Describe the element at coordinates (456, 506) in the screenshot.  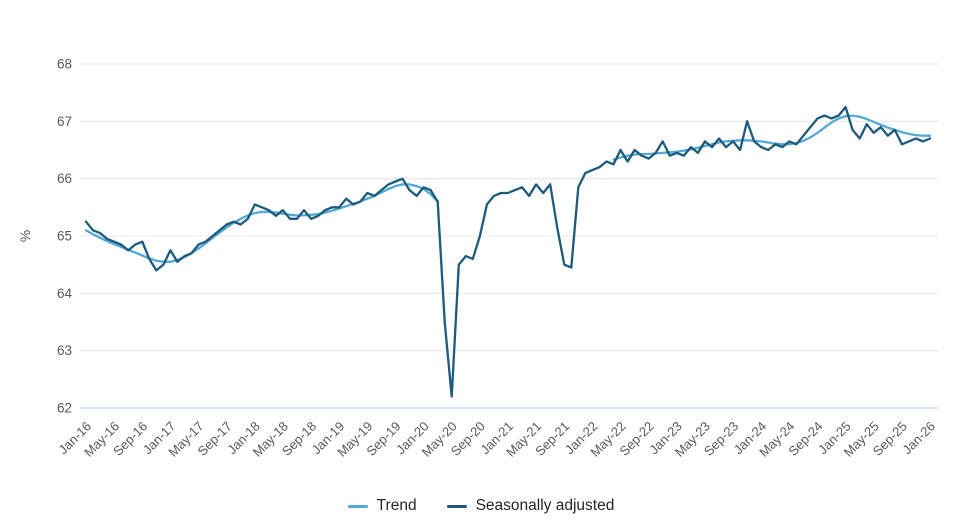
I see `seasonally-adjusted-line-swatch` at that location.